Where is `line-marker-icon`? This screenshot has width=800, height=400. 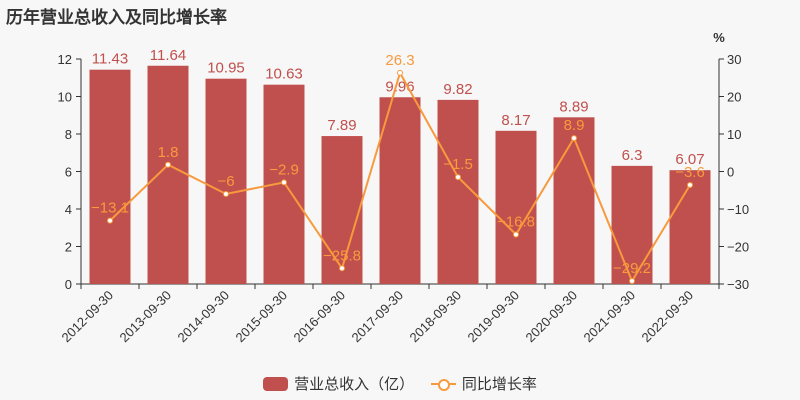 line-marker-icon is located at coordinates (443, 384).